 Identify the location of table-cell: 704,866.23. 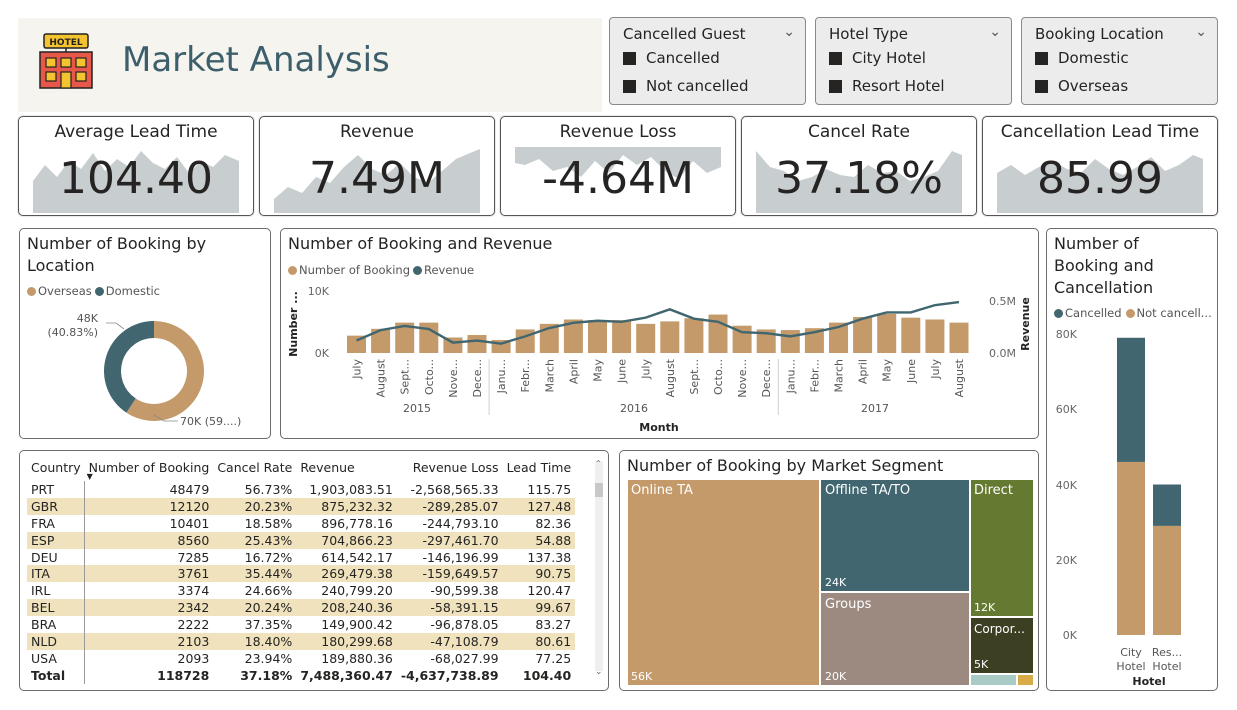
(346, 540).